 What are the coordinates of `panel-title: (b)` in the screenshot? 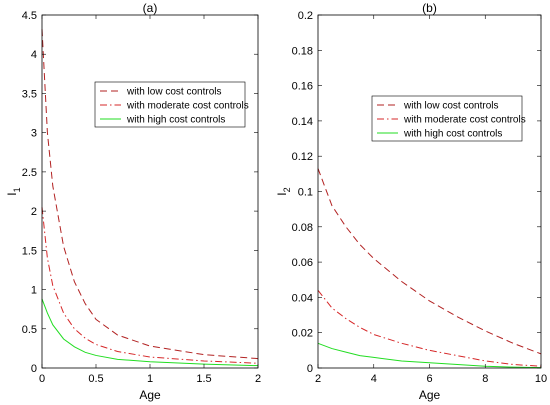 It's located at (429, 8).